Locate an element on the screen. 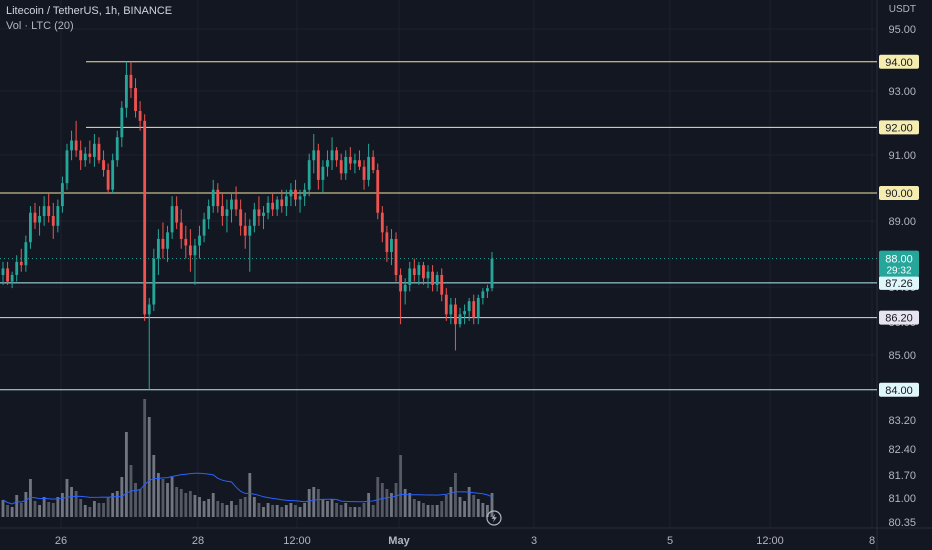 Image resolution: width=932 pixels, height=550 pixels. current-price-tag-bg is located at coordinates (899, 263).